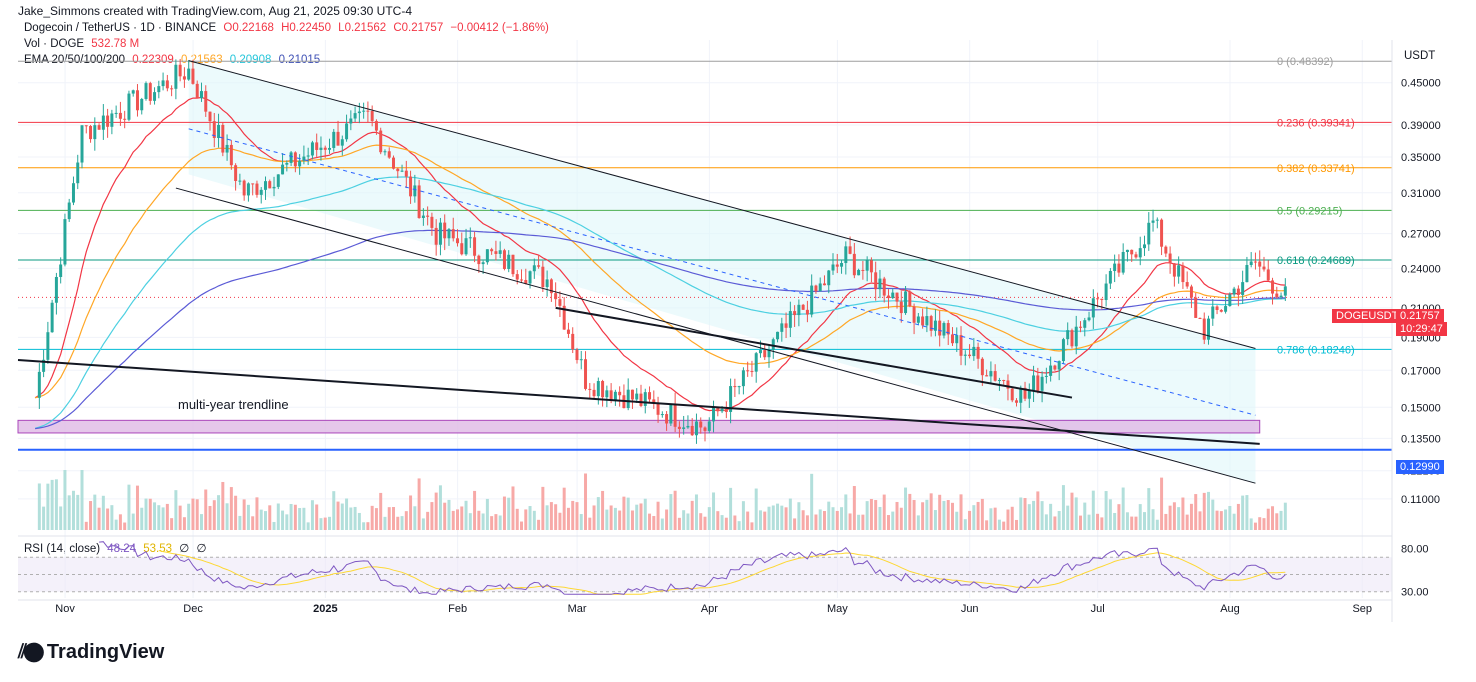  Describe the element at coordinates (1421, 126) in the screenshot. I see `price-tick-label: 0.39000` at that location.